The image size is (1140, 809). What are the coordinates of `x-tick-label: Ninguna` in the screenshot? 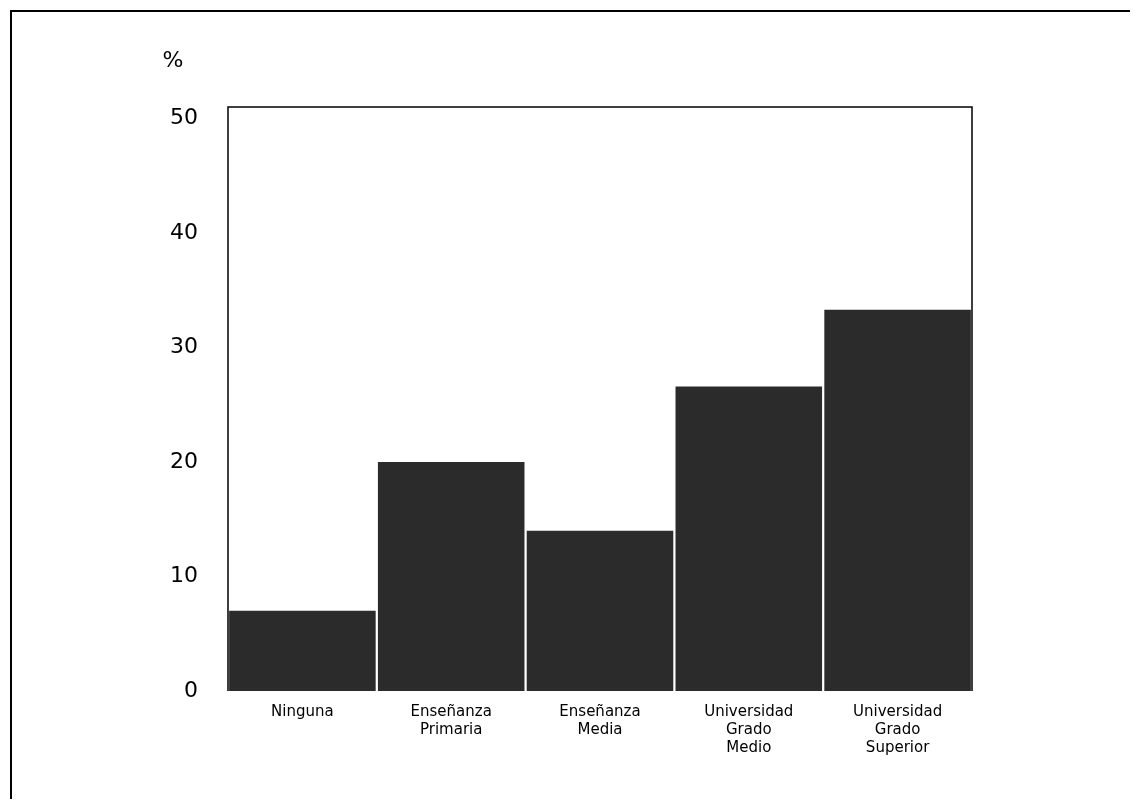 It's located at (302, 710).